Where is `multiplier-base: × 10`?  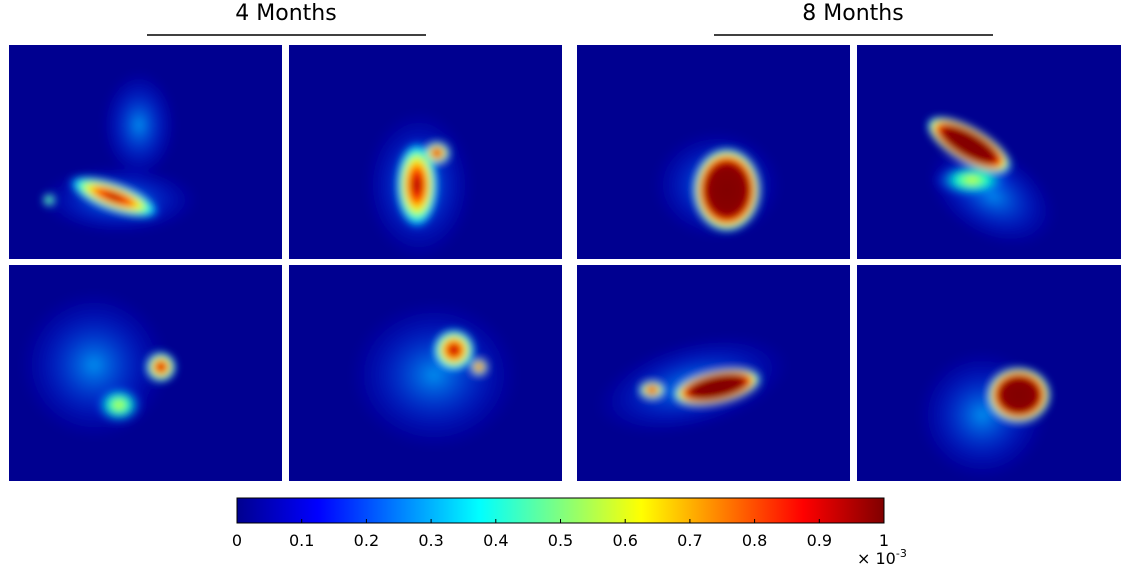
multiplier-base: × 10 is located at coordinates (876, 558).